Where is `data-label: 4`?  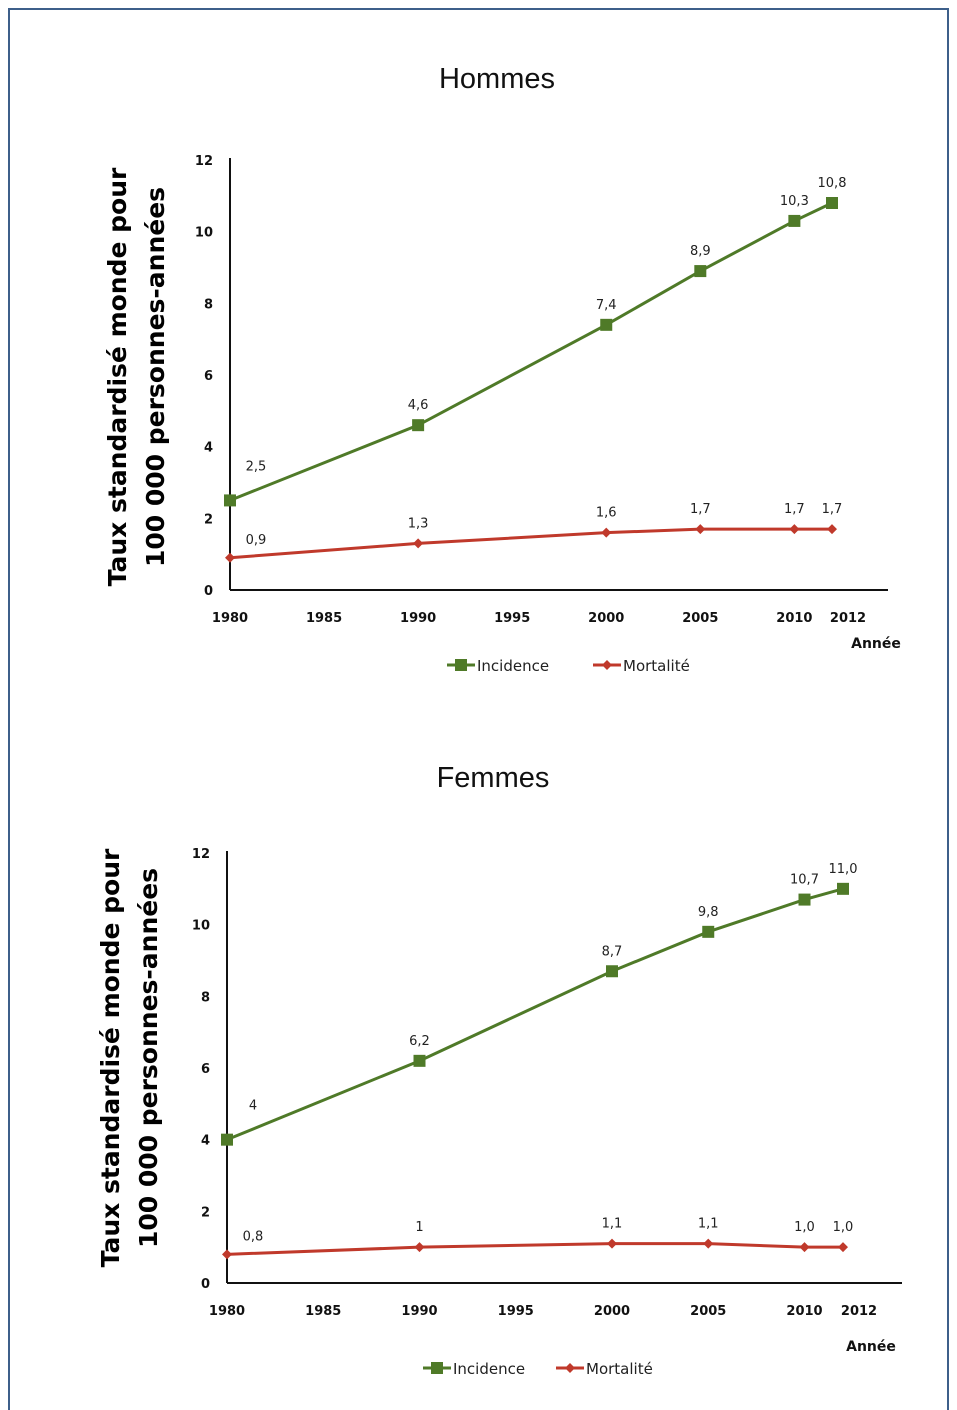
data-label: 4 is located at coordinates (253, 1106).